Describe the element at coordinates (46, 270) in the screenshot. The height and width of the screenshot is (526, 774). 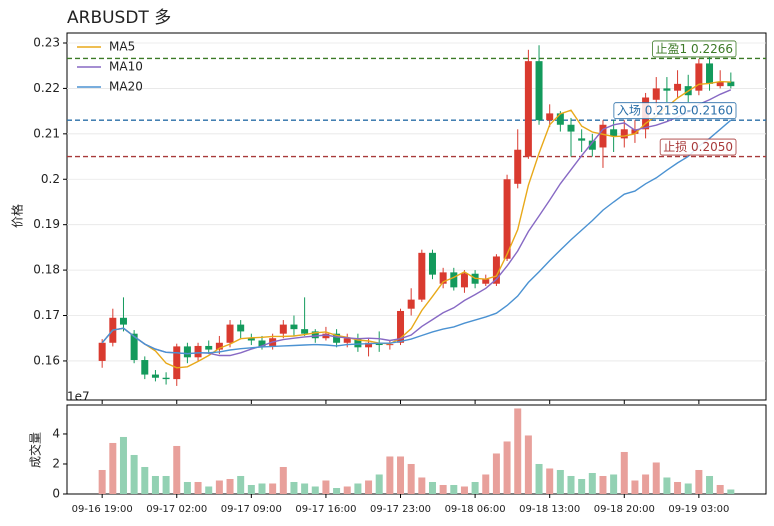
I see `y-tick-label: 0.18` at that location.